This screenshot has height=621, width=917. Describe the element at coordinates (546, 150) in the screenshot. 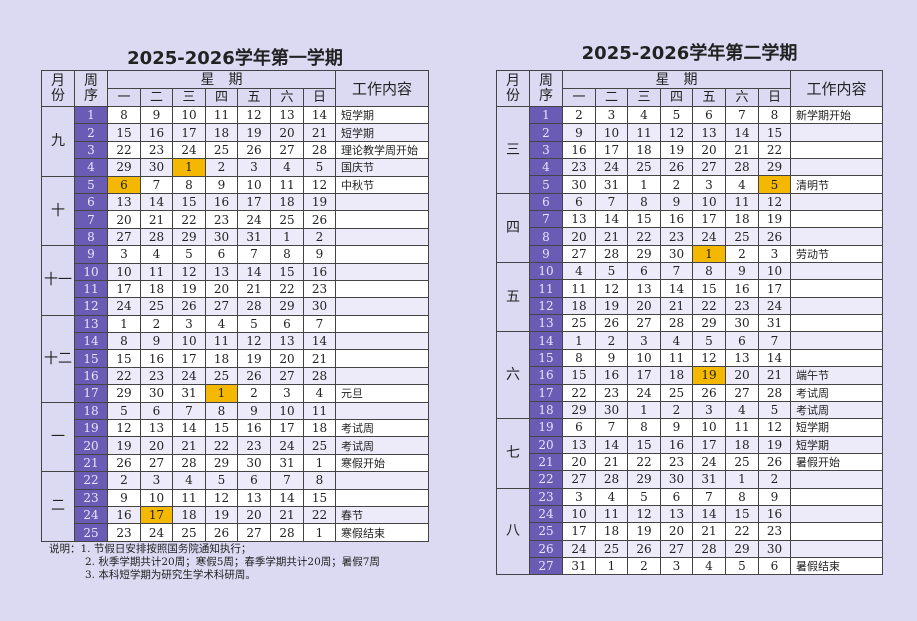

I see `week-number: 3` at that location.